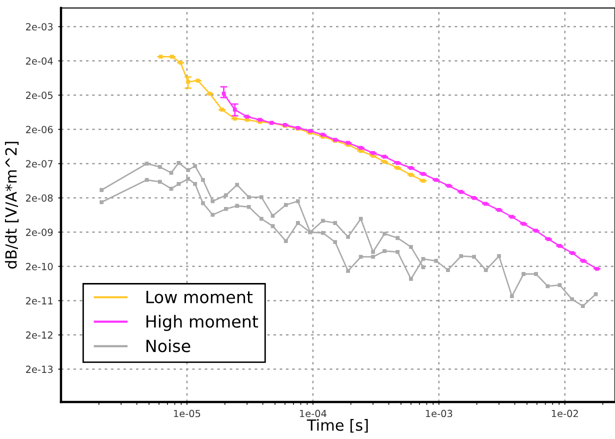 The height and width of the screenshot is (439, 615). I want to click on x-tick-label: 1e-04, so click(313, 414).